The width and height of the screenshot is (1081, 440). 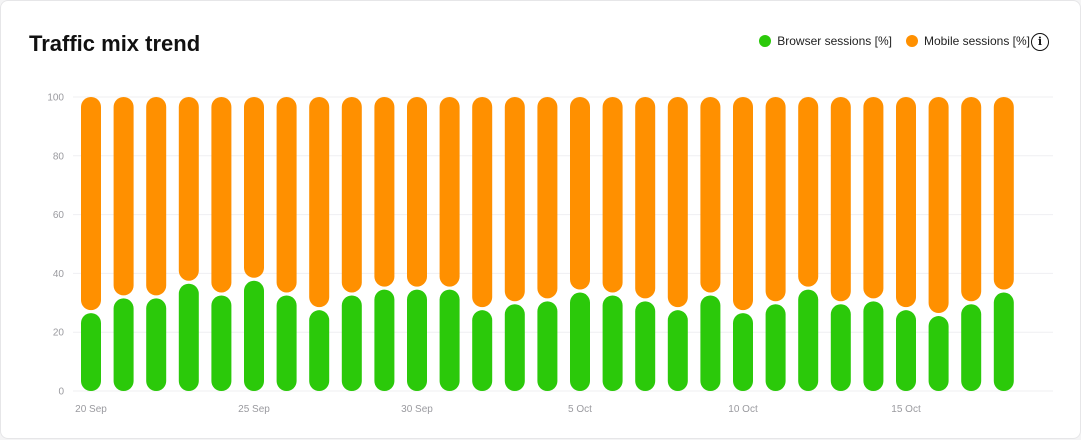 I want to click on y-tick-label: 80, so click(x=59, y=156).